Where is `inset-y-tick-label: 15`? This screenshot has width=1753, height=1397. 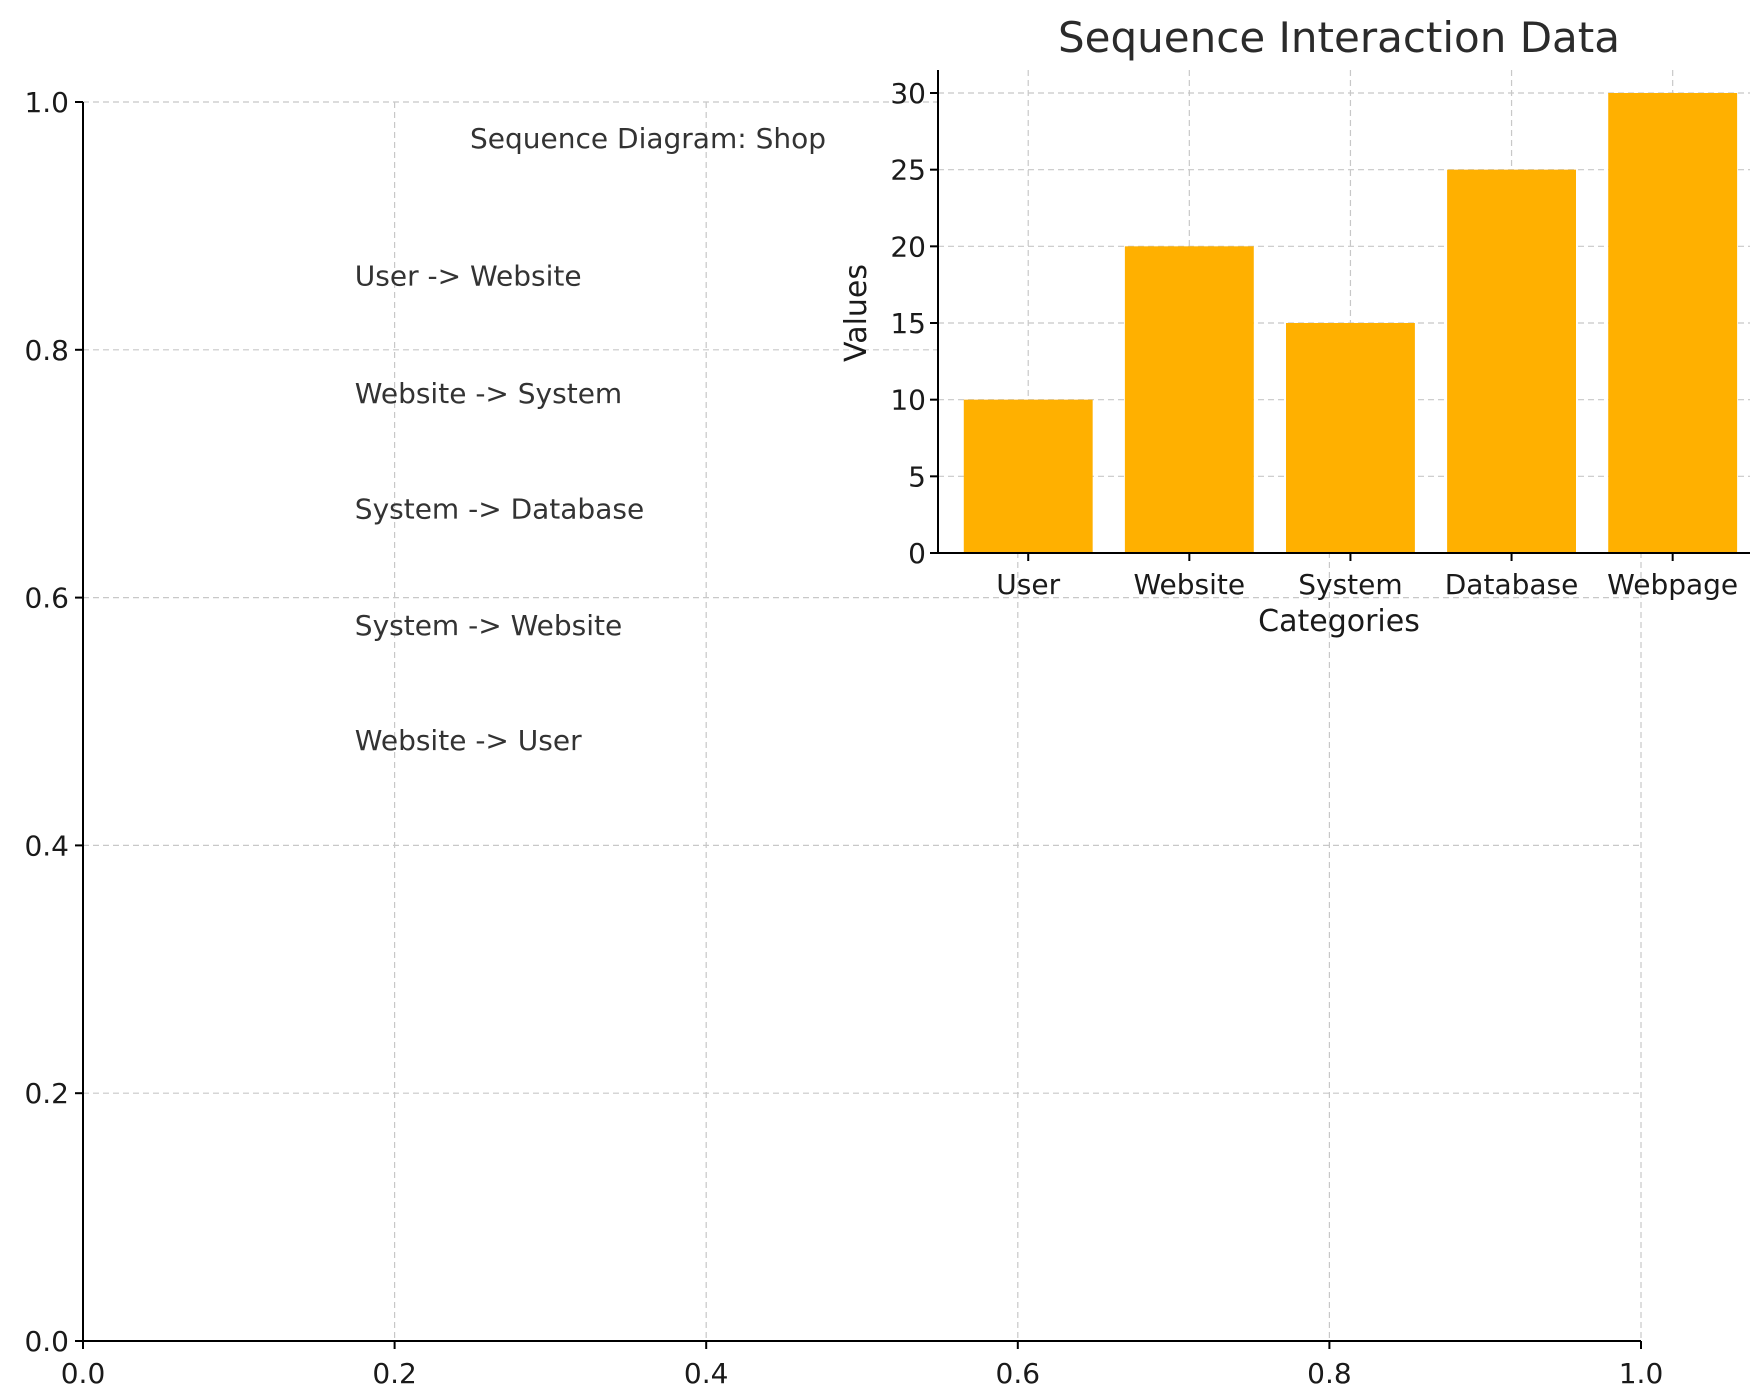
inset-y-tick-label: 15 is located at coordinates (908, 323).